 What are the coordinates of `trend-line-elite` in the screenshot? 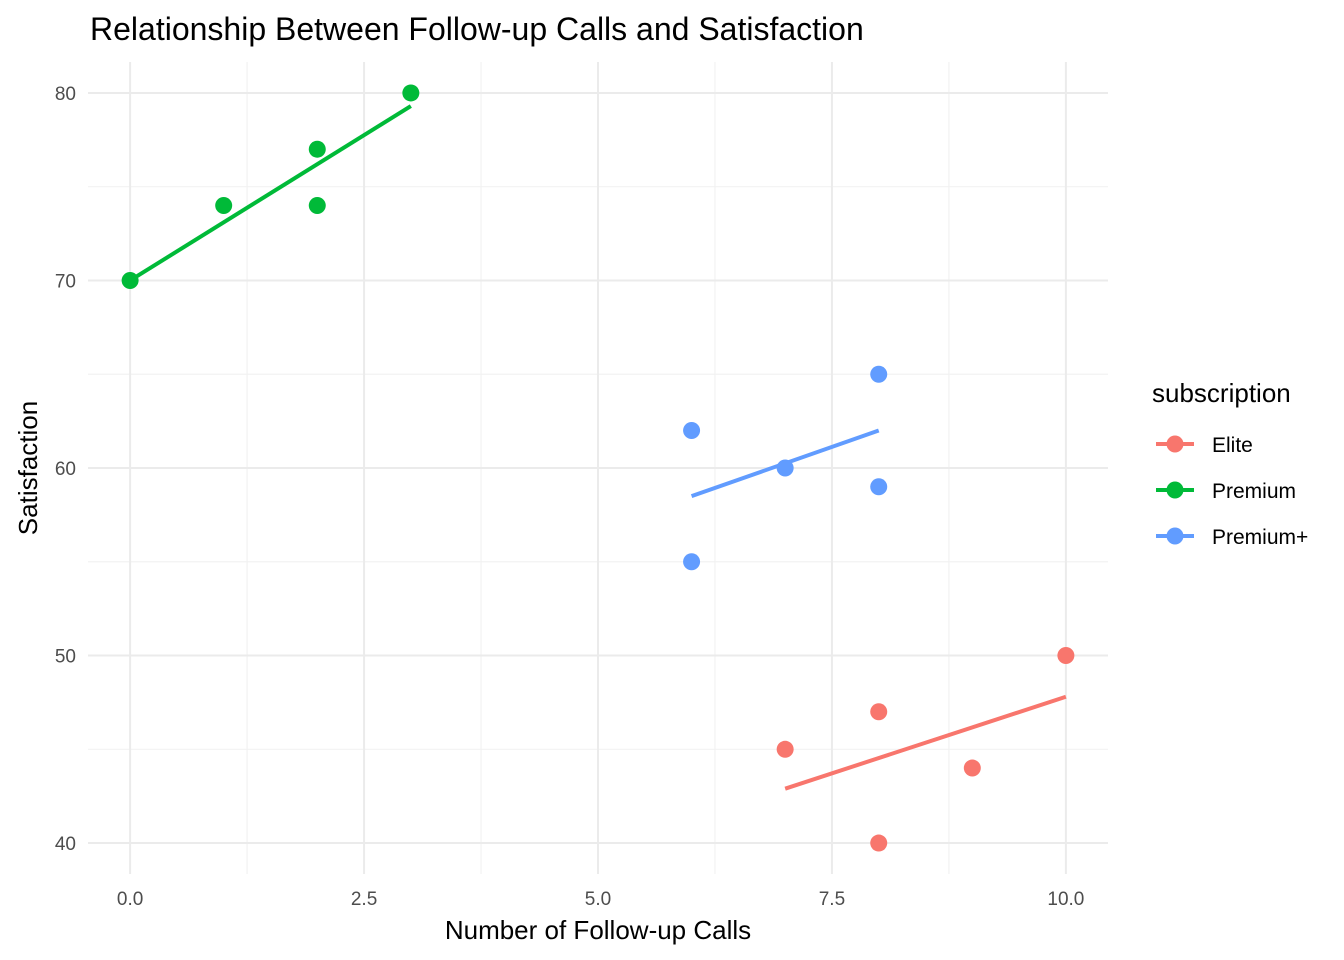 It's located at (925, 742).